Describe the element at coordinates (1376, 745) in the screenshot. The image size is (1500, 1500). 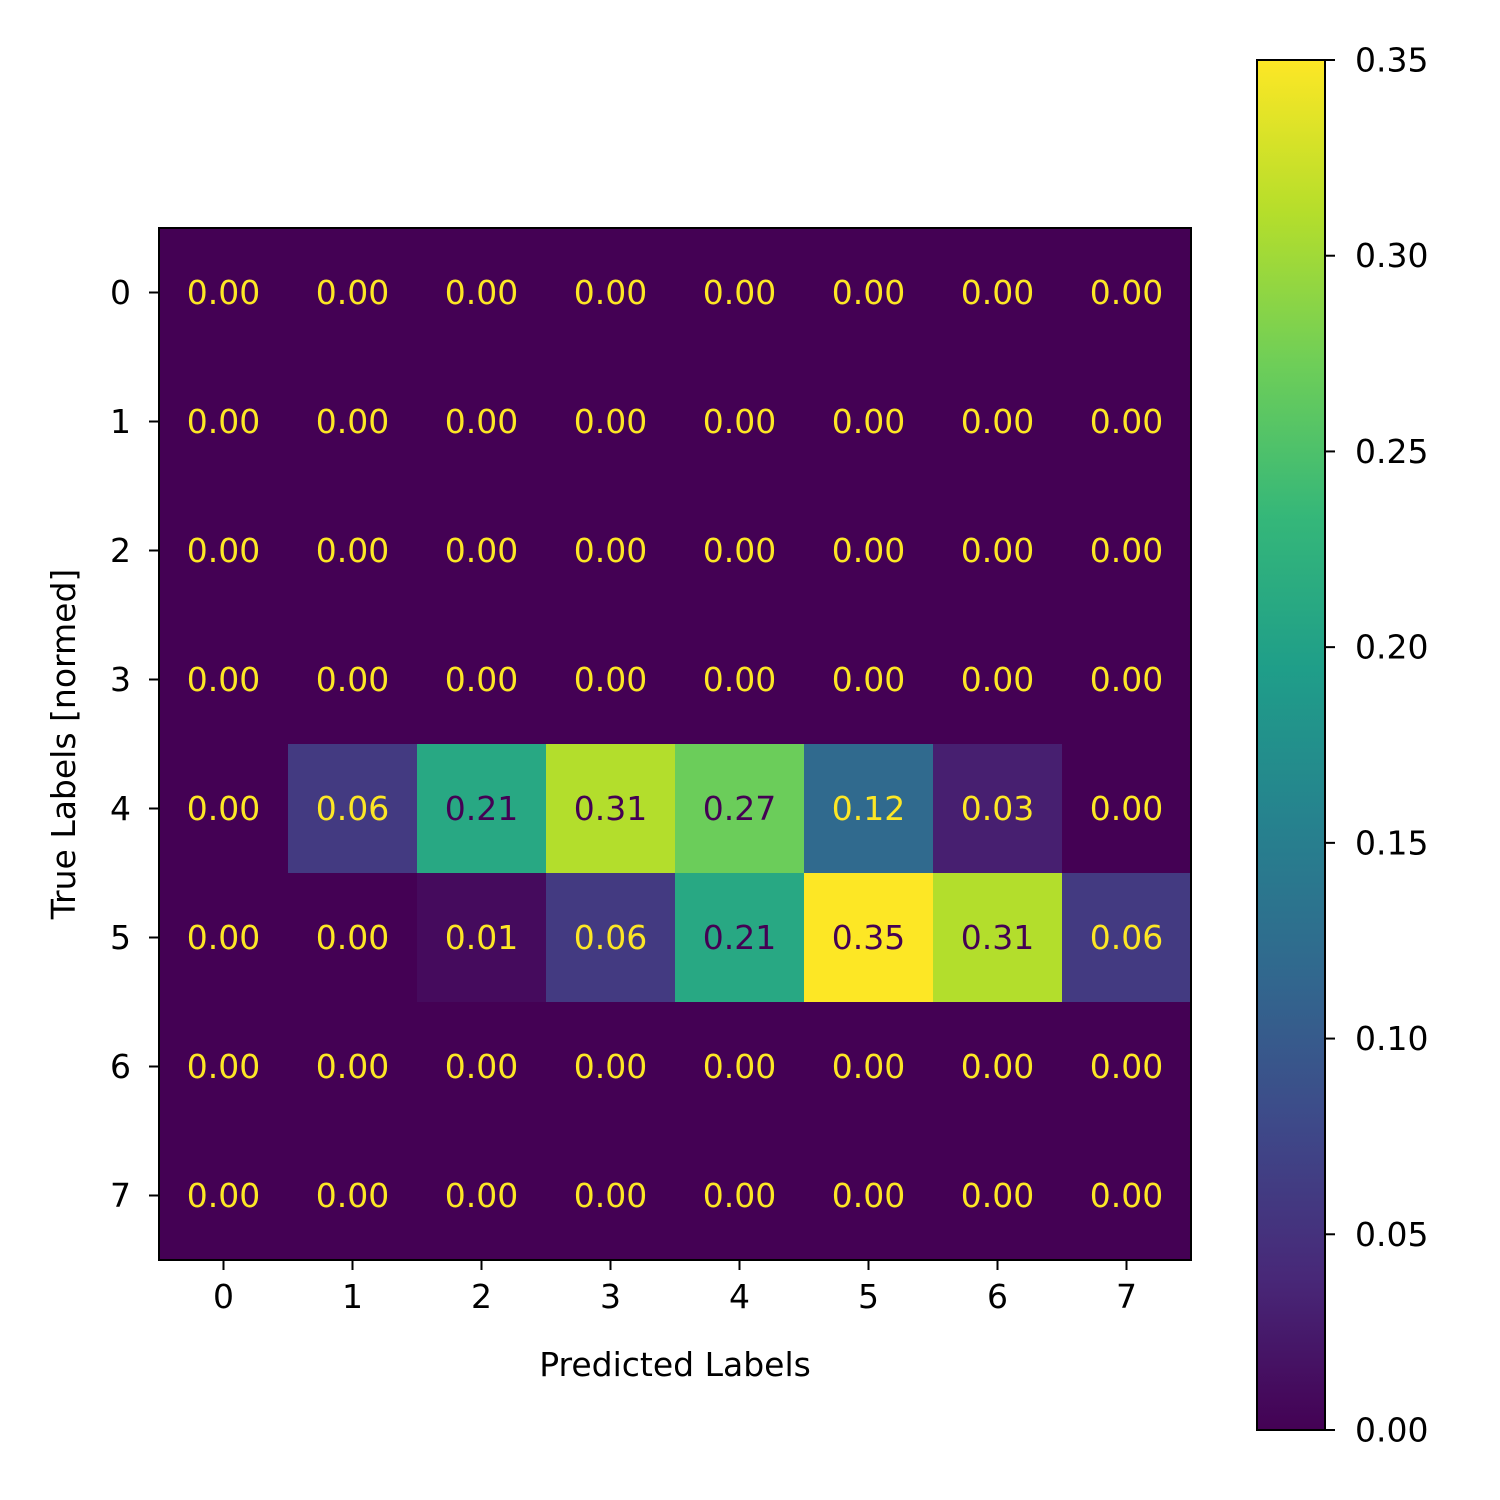
I see `colorbar-ticks: 0.00 0.05 0.10 0.15 0.20 0.25 0.30 0.35` at that location.